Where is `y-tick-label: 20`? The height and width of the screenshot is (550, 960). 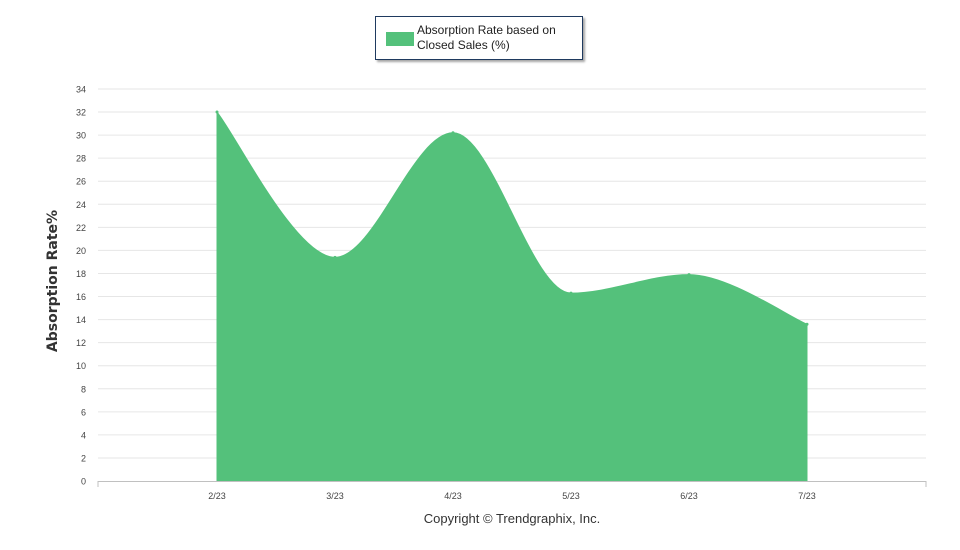
y-tick-label: 20 is located at coordinates (81, 251).